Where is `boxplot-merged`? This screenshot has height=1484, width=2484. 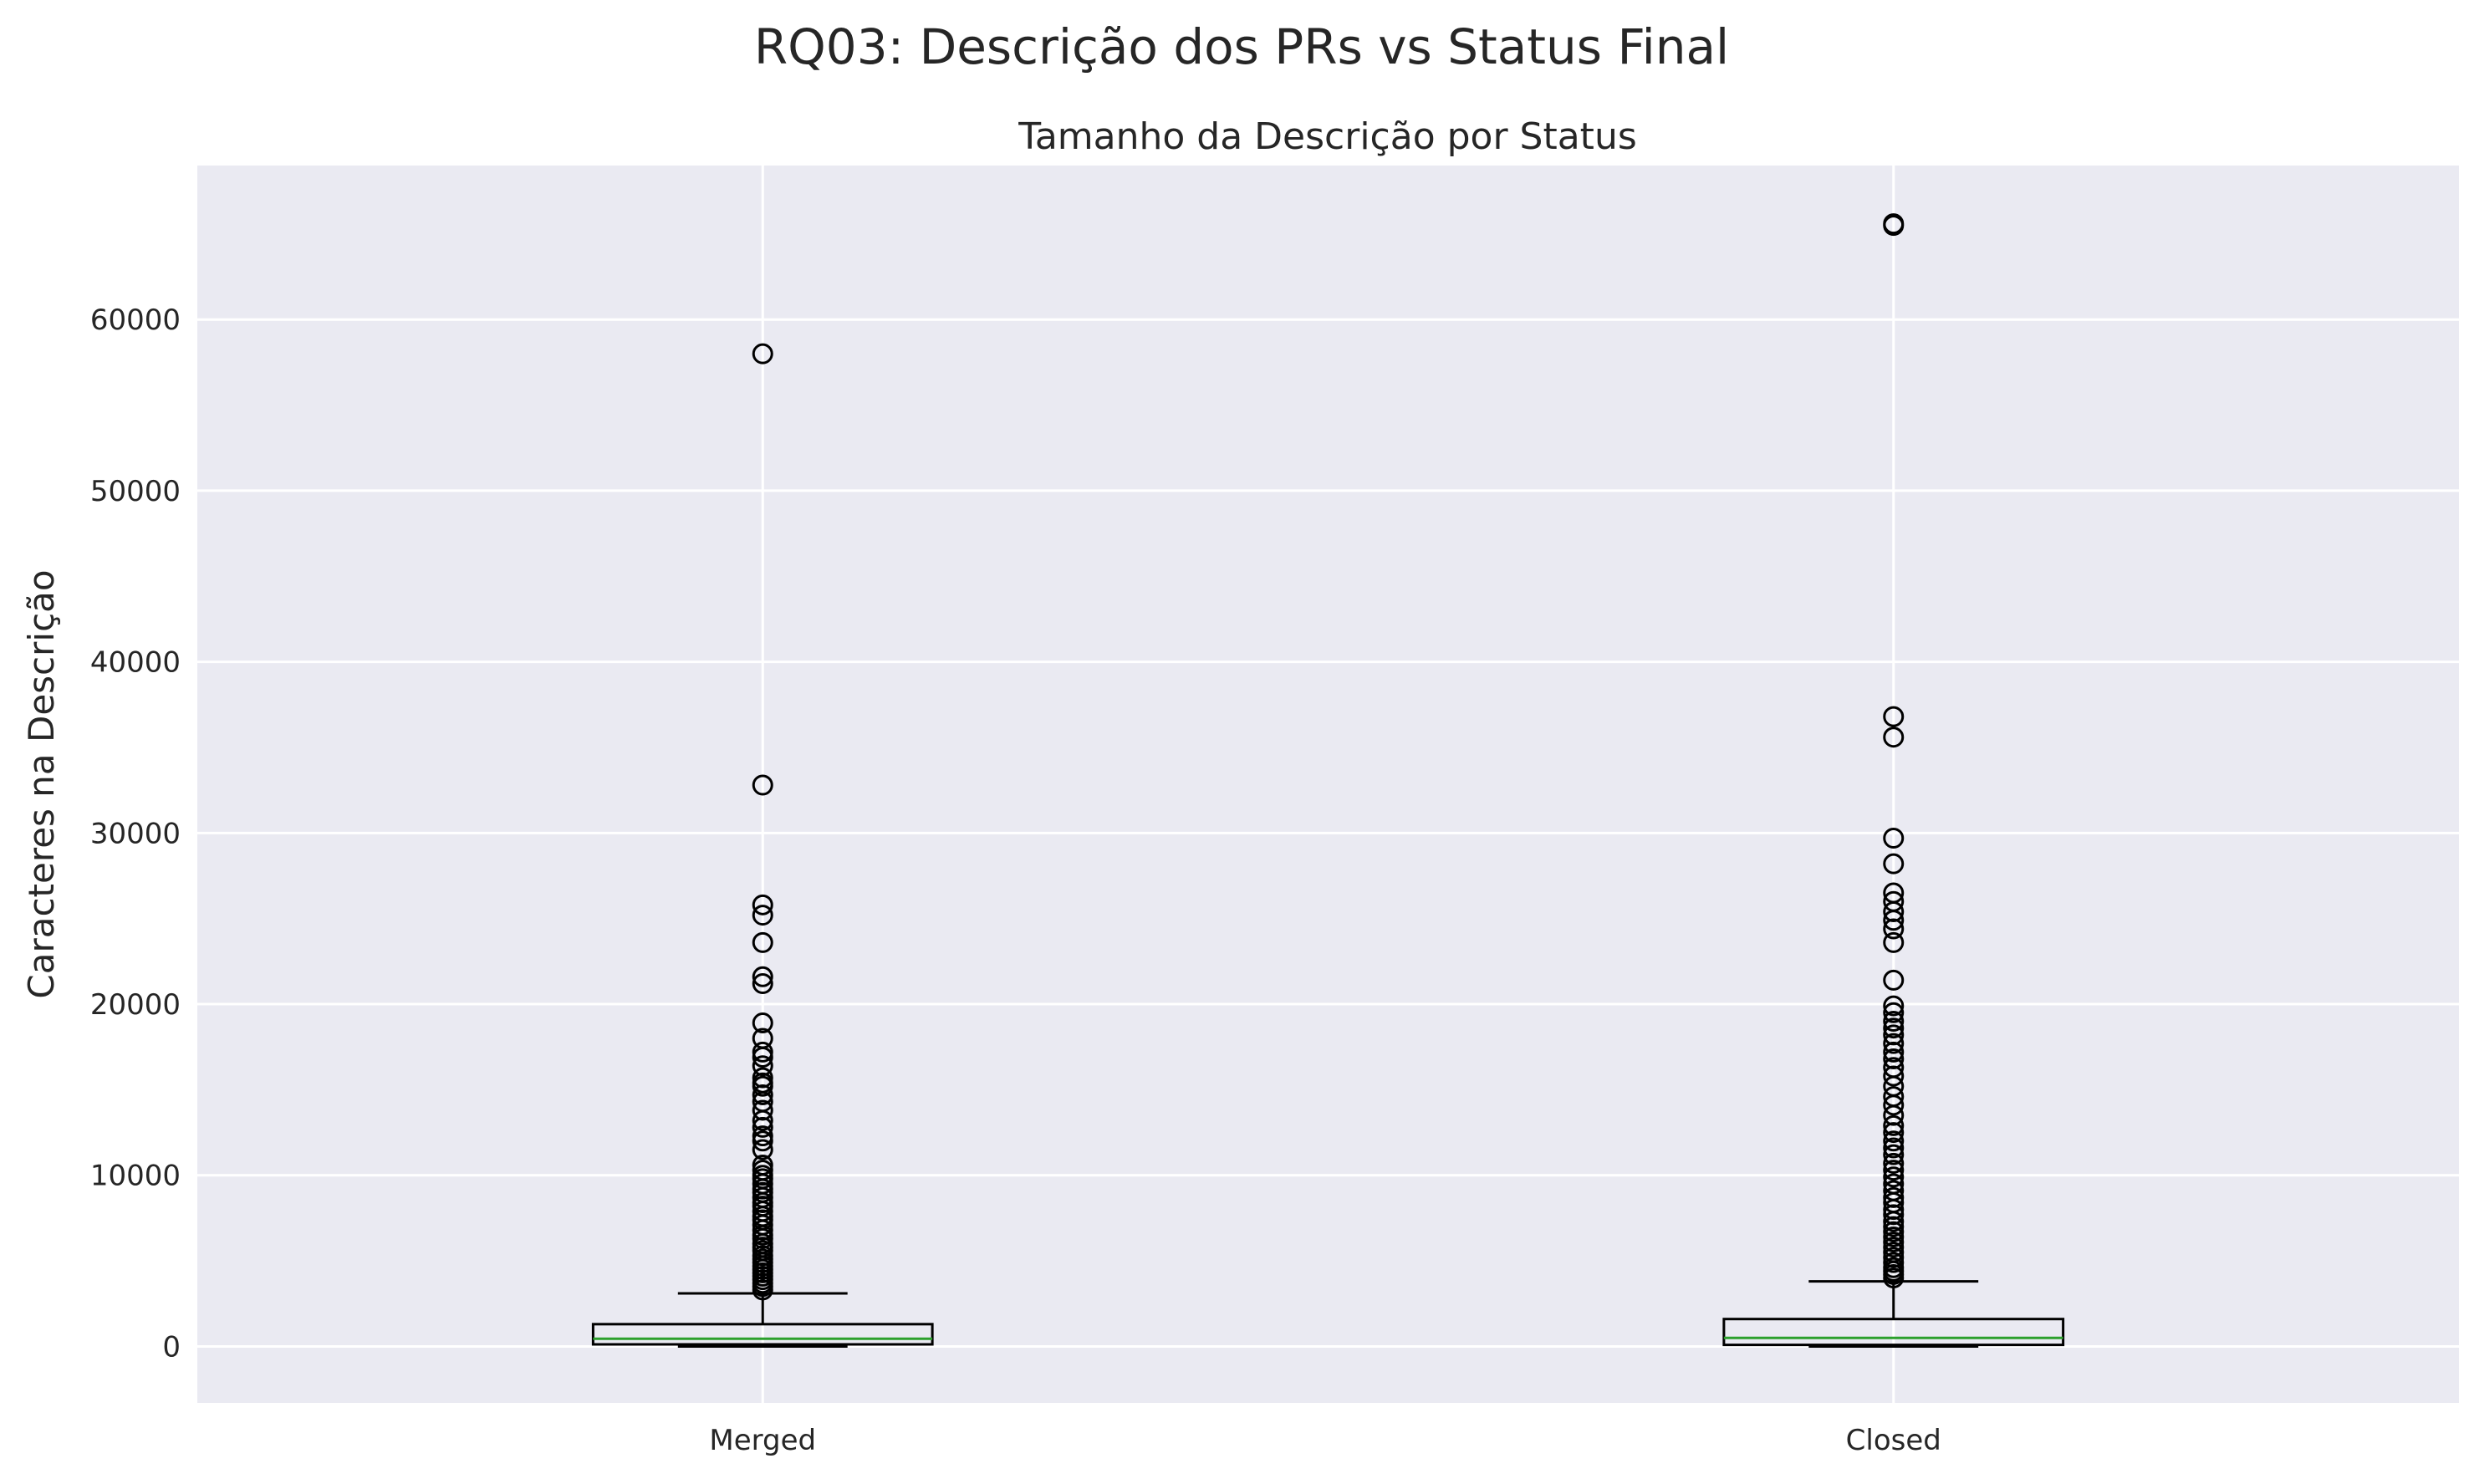 boxplot-merged is located at coordinates (762, 845).